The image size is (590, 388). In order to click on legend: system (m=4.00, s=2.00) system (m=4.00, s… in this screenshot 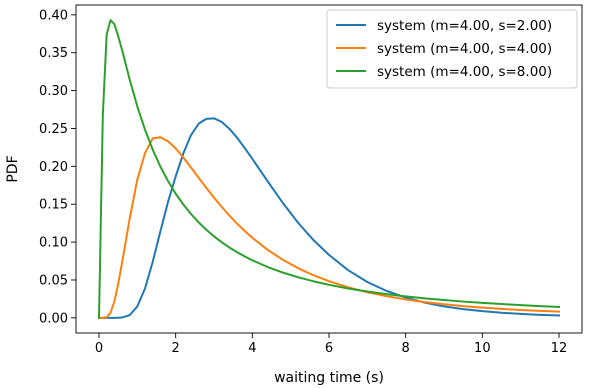, I will do `click(452, 49)`.